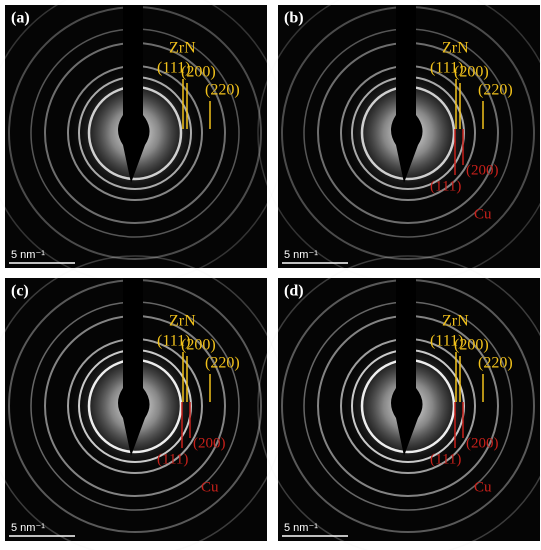 This screenshot has height=550, width=541. I want to click on panel-label: (a), so click(20, 18).